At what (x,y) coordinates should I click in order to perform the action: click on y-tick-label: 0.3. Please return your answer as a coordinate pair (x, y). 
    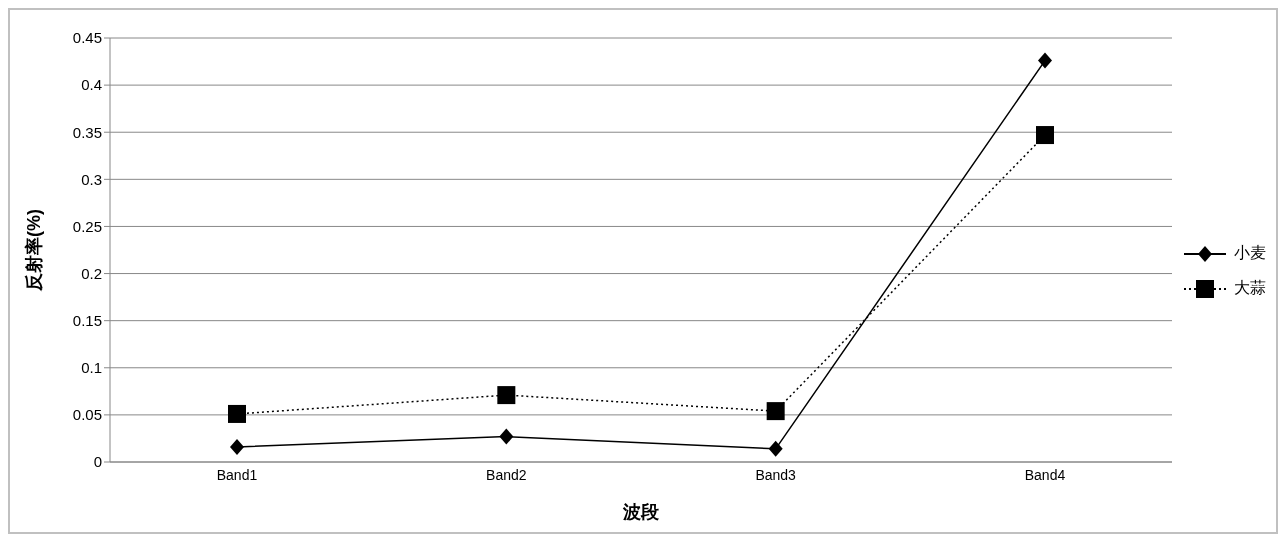
    Looking at the image, I should click on (91, 179).